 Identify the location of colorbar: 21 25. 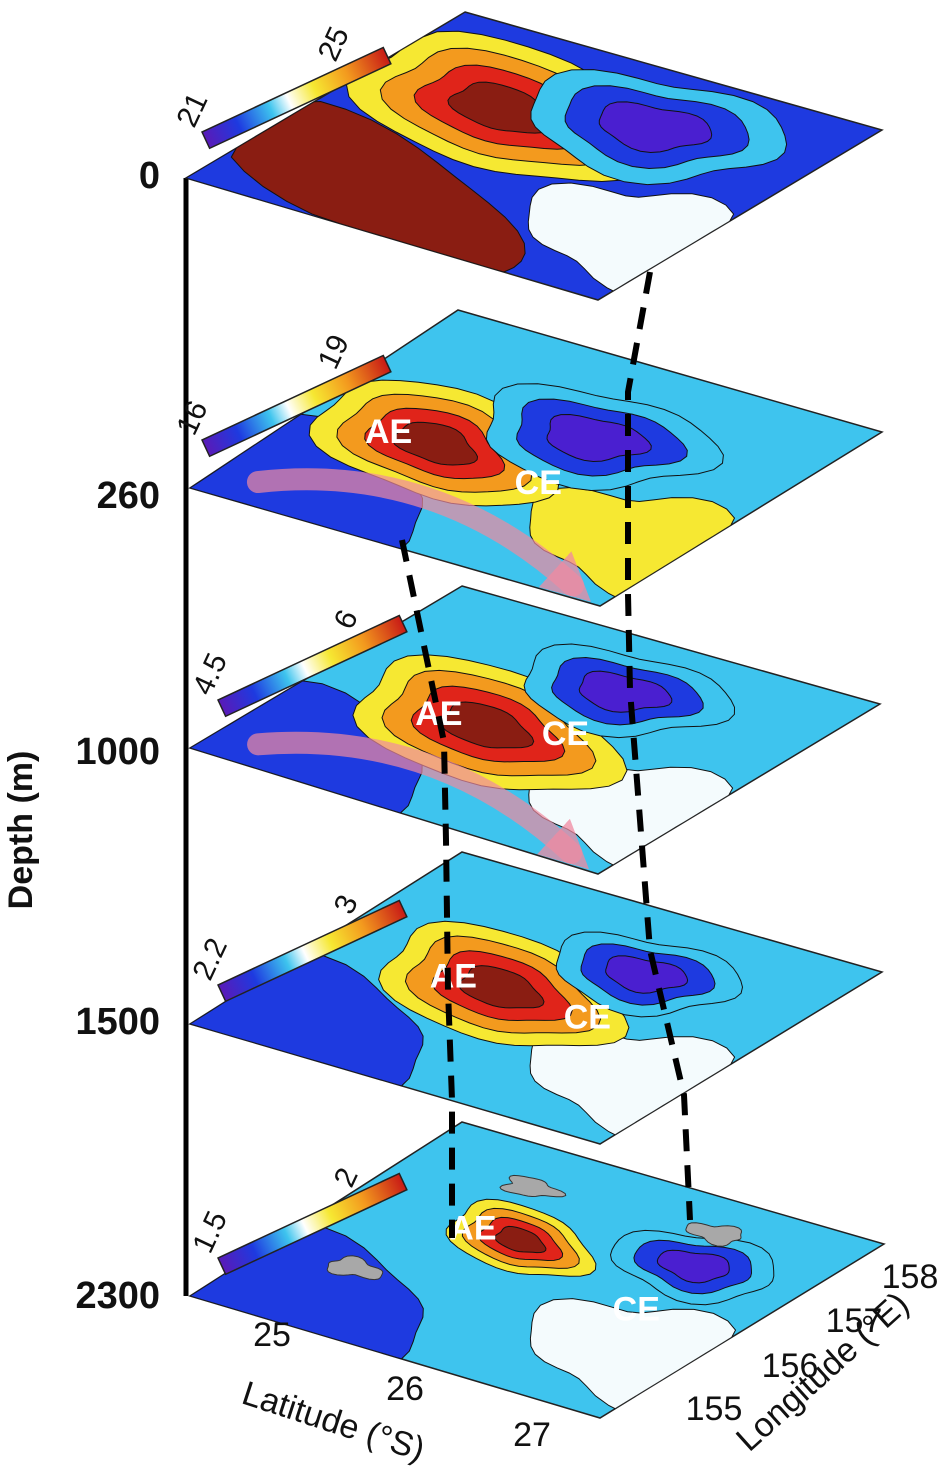
(281, 86).